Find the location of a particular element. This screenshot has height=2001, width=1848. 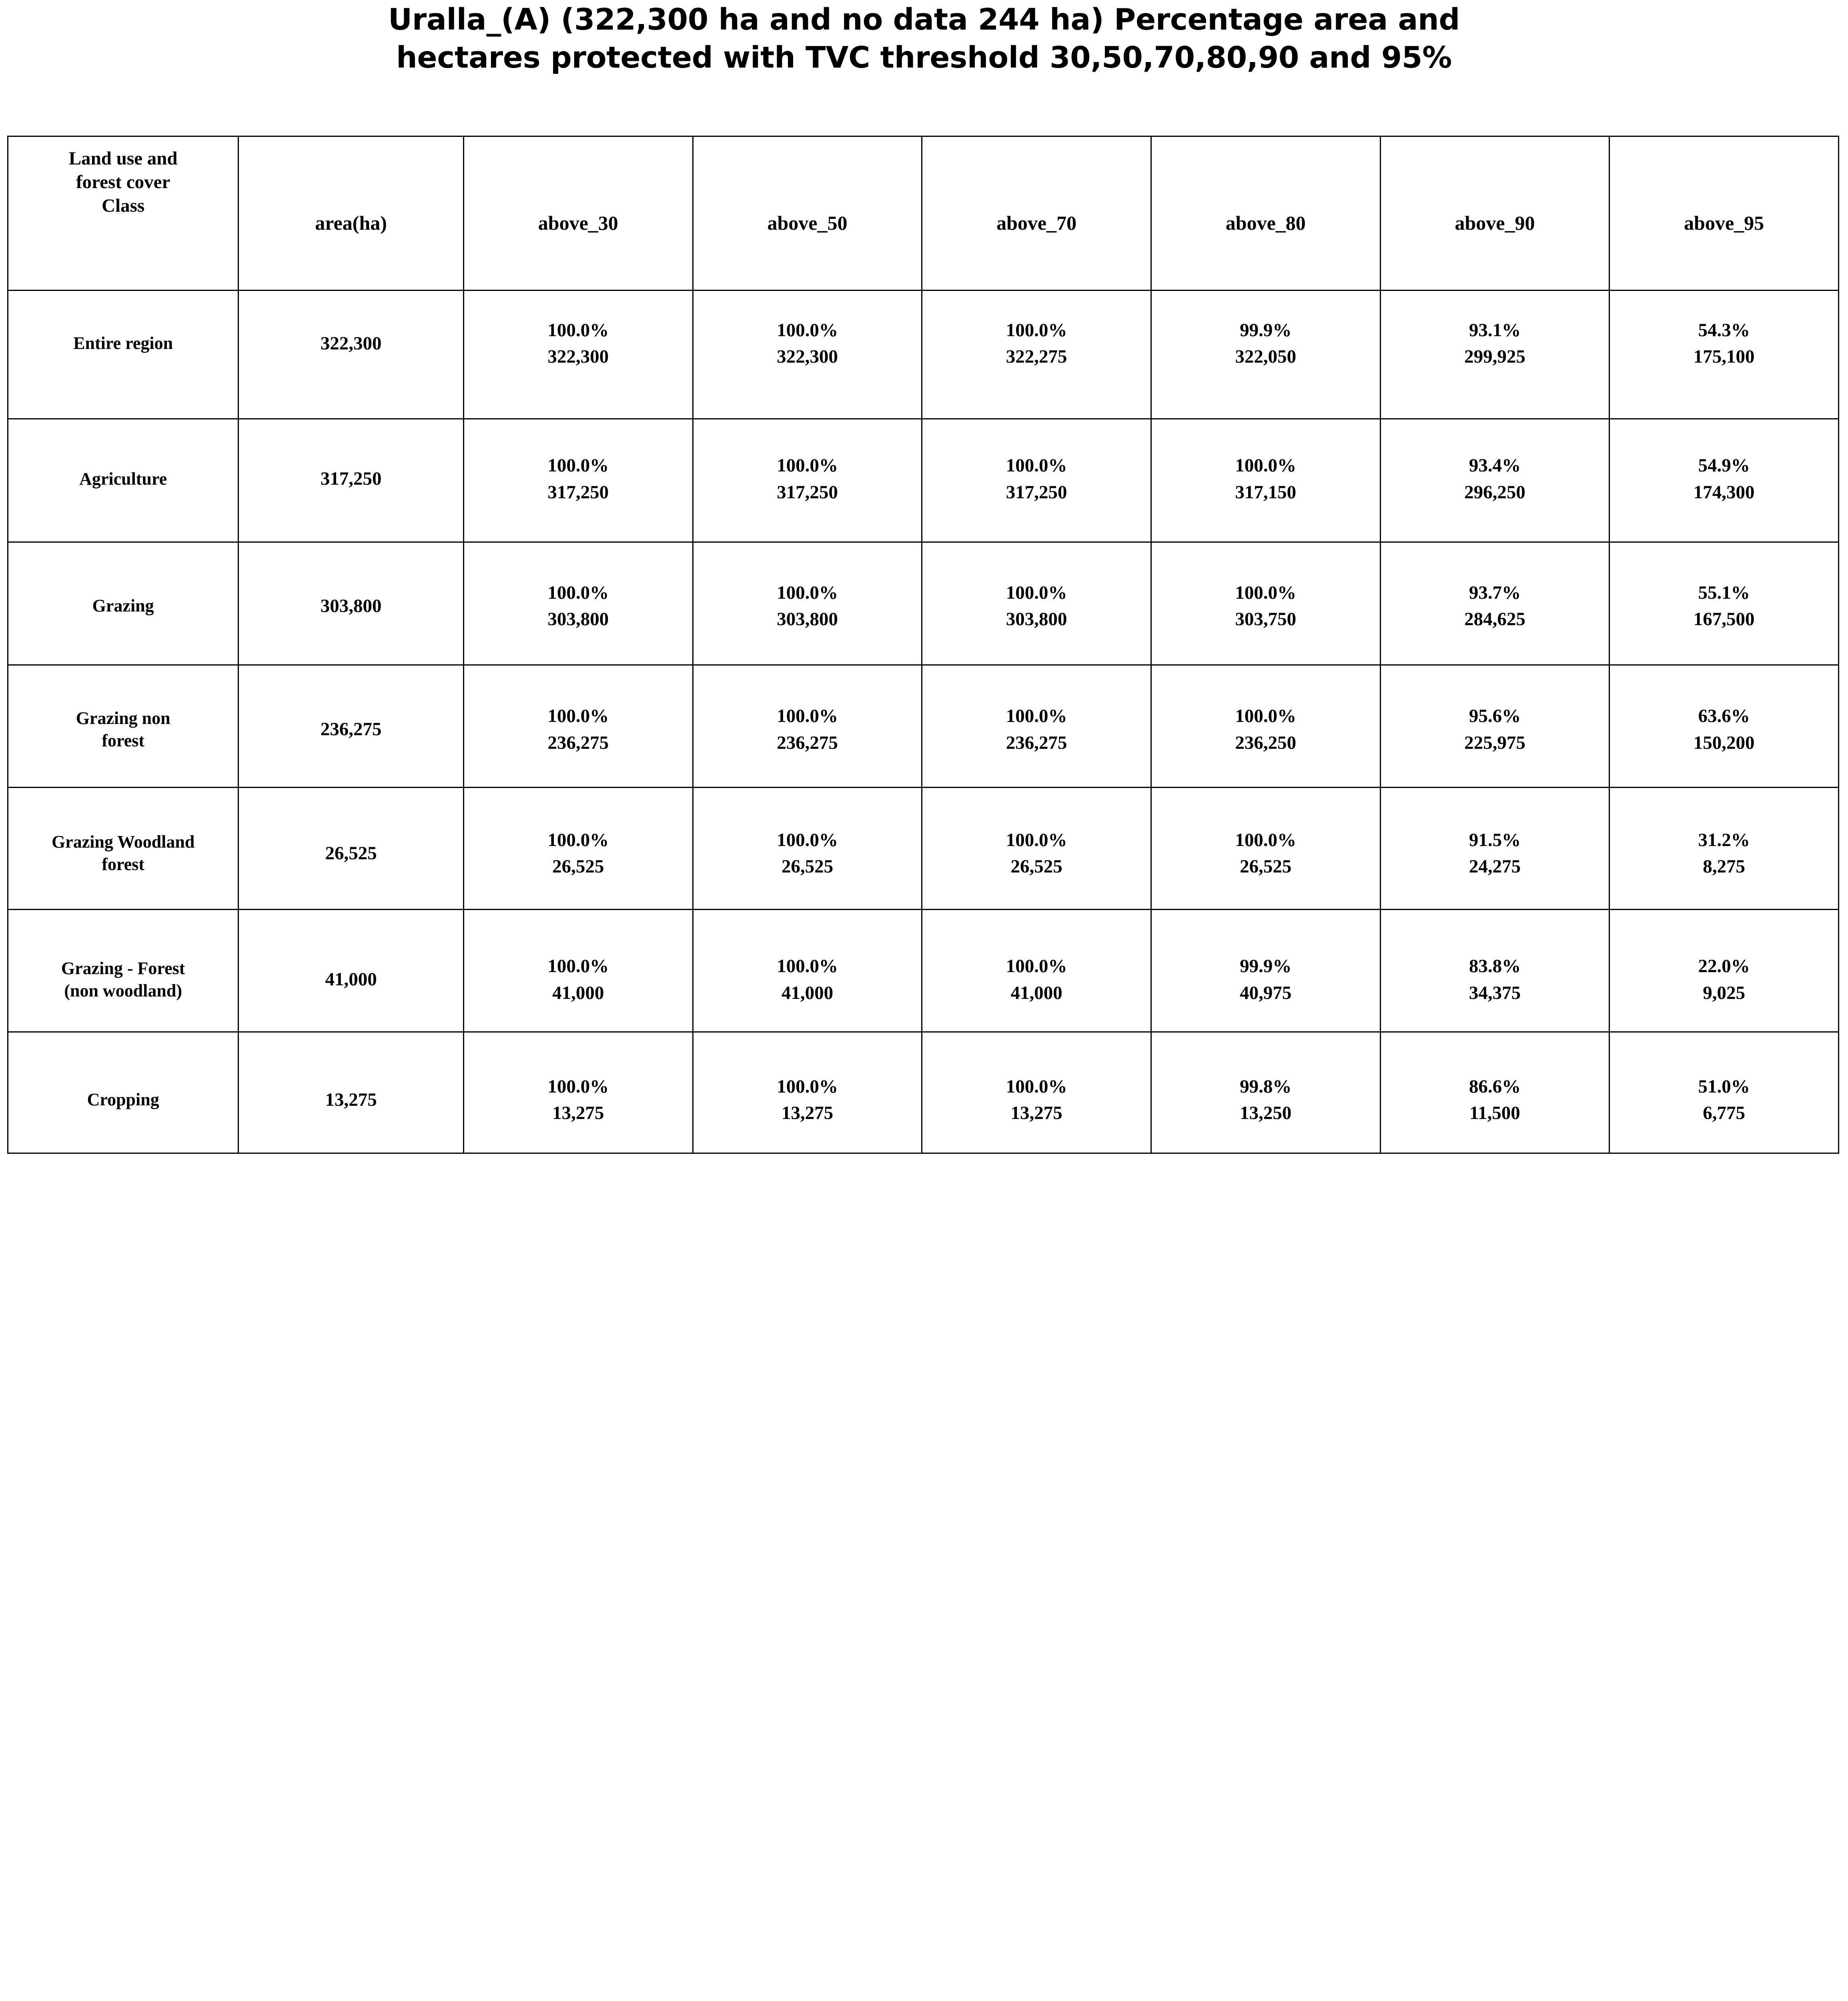

row-area-value: 303,800 is located at coordinates (351, 605).